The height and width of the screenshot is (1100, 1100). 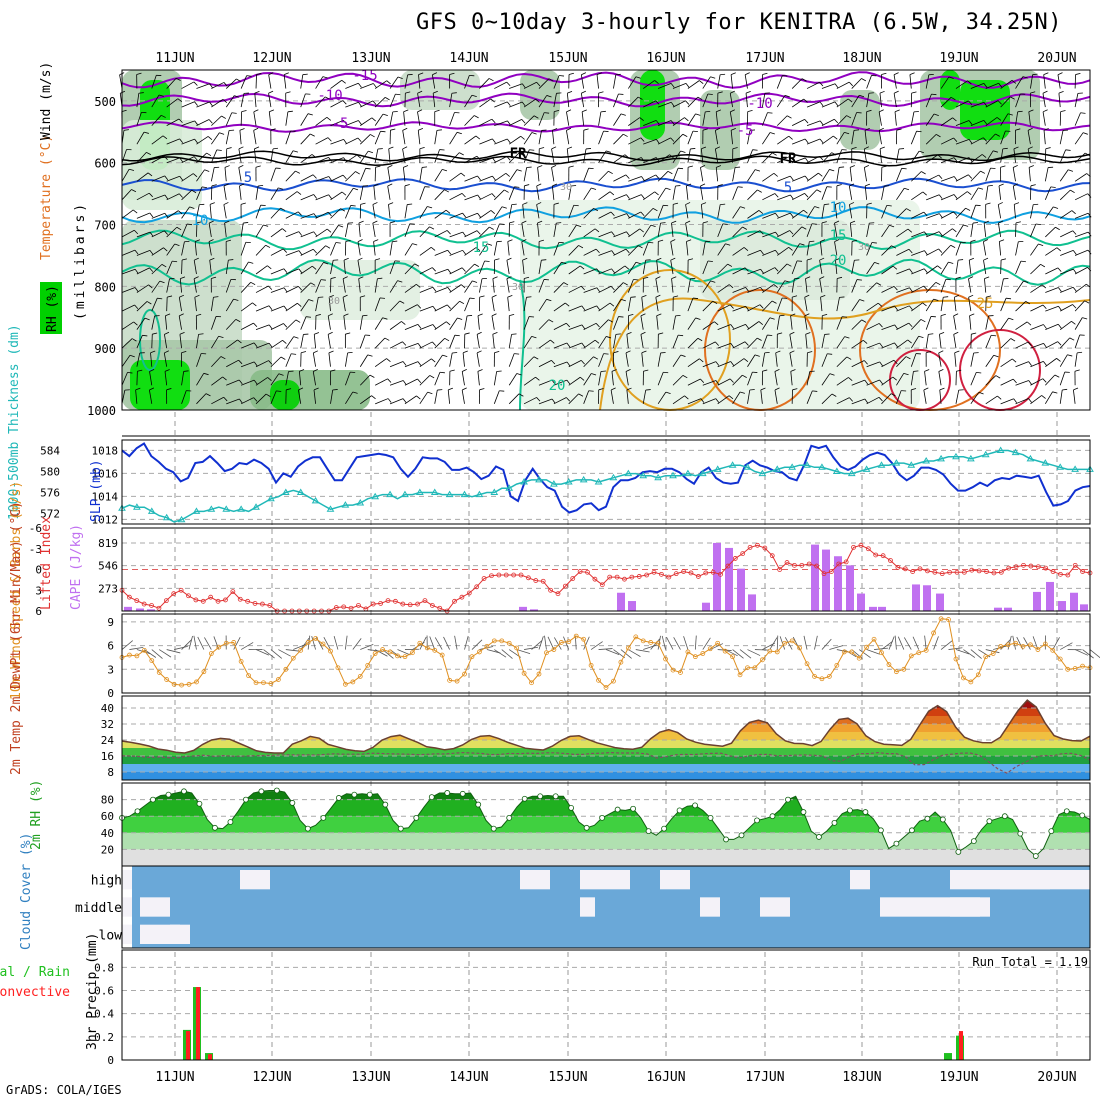 What do you see at coordinates (151, 610) in the screenshot?
I see `cape-bar` at bounding box center [151, 610].